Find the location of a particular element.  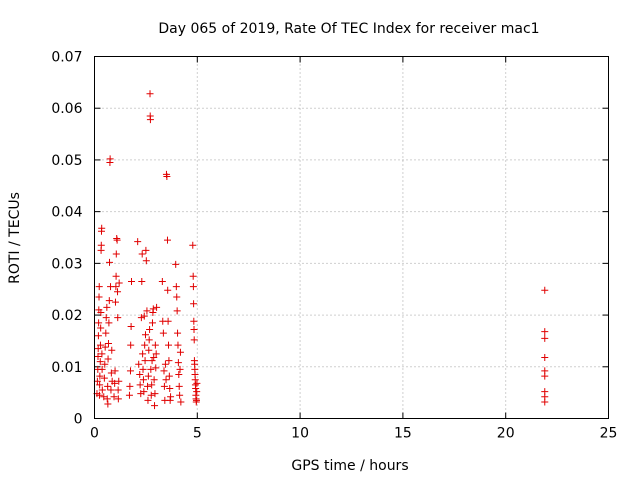

x-tick-label: 15 is located at coordinates (403, 434).